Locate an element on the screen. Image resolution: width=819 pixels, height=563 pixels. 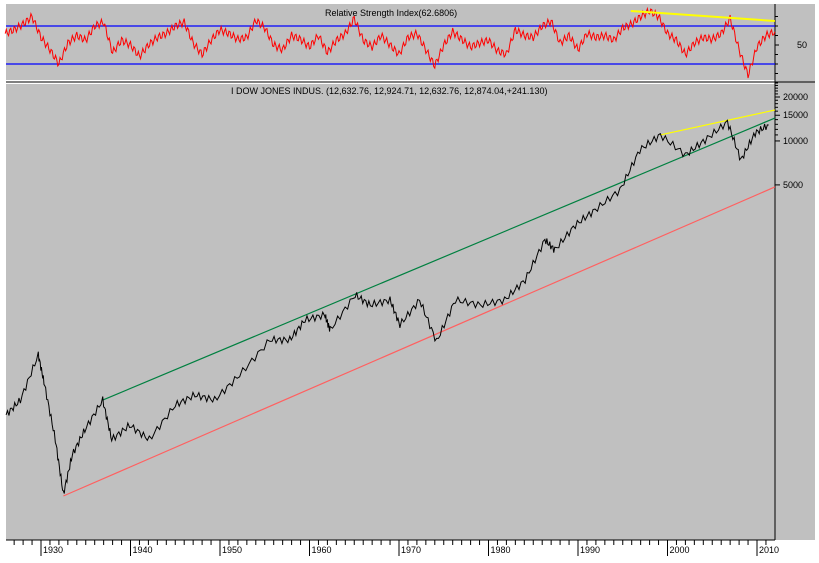
x-tick-label: 2000 is located at coordinates (680, 550).